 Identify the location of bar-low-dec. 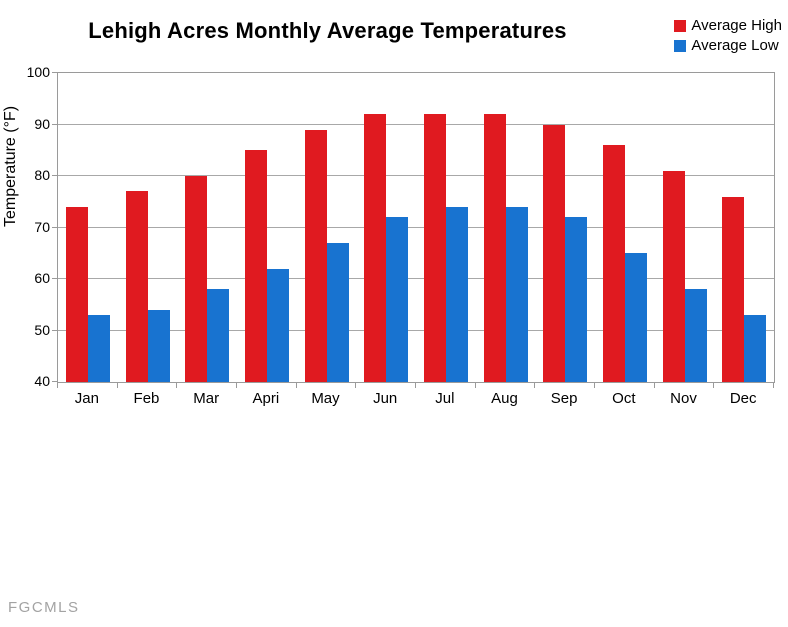
(755, 348).